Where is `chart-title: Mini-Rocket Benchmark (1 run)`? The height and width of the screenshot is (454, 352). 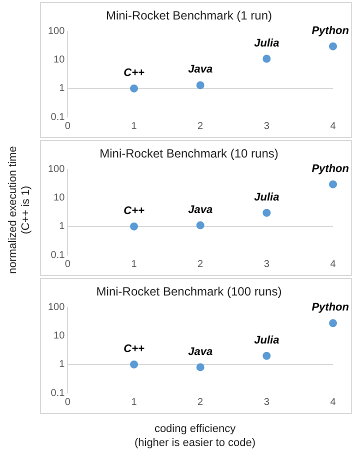
chart-title: Mini-Rocket Benchmark (1 run) is located at coordinates (189, 15).